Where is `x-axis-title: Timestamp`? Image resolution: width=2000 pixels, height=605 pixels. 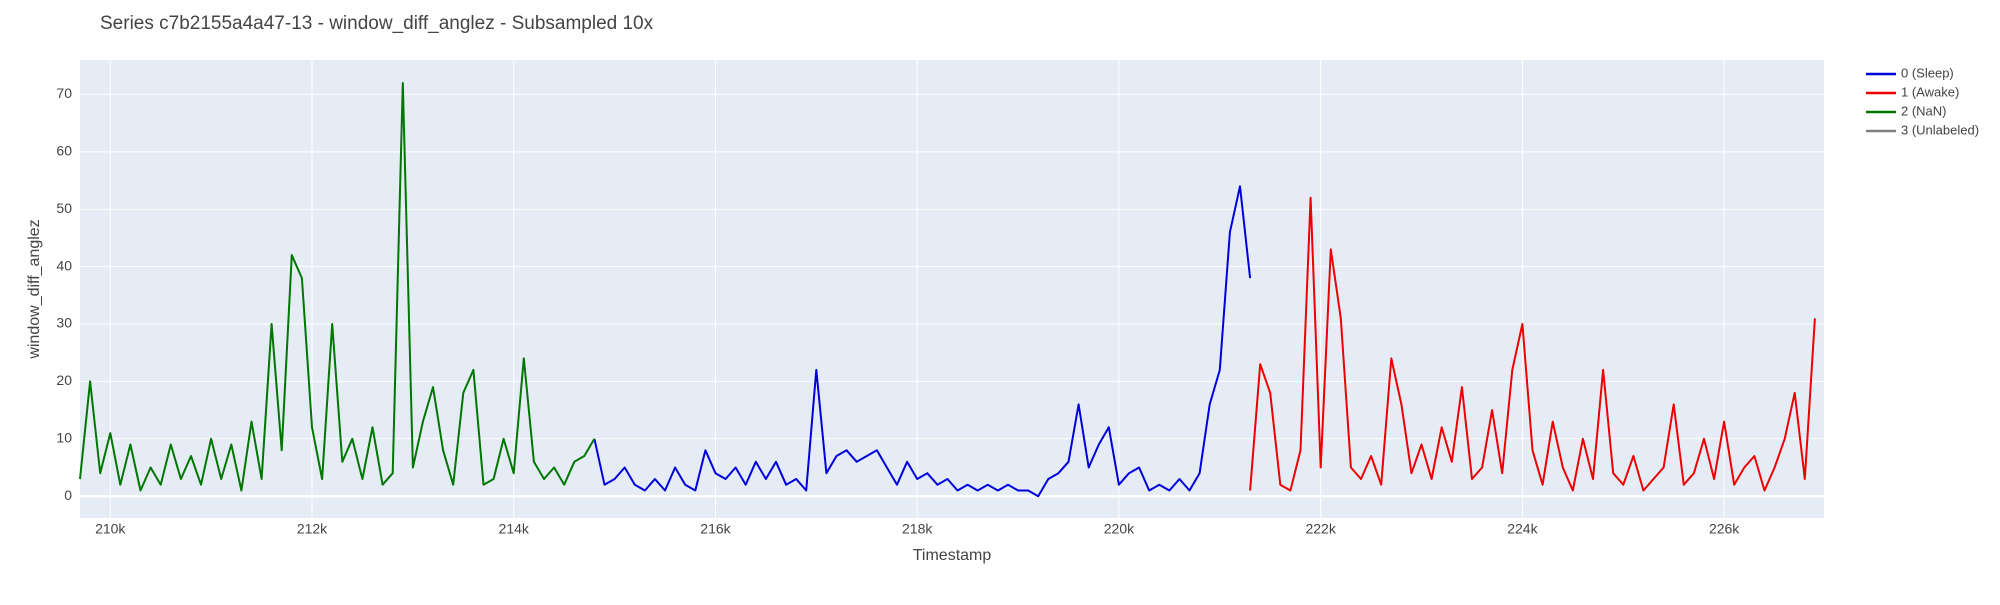 x-axis-title: Timestamp is located at coordinates (952, 555).